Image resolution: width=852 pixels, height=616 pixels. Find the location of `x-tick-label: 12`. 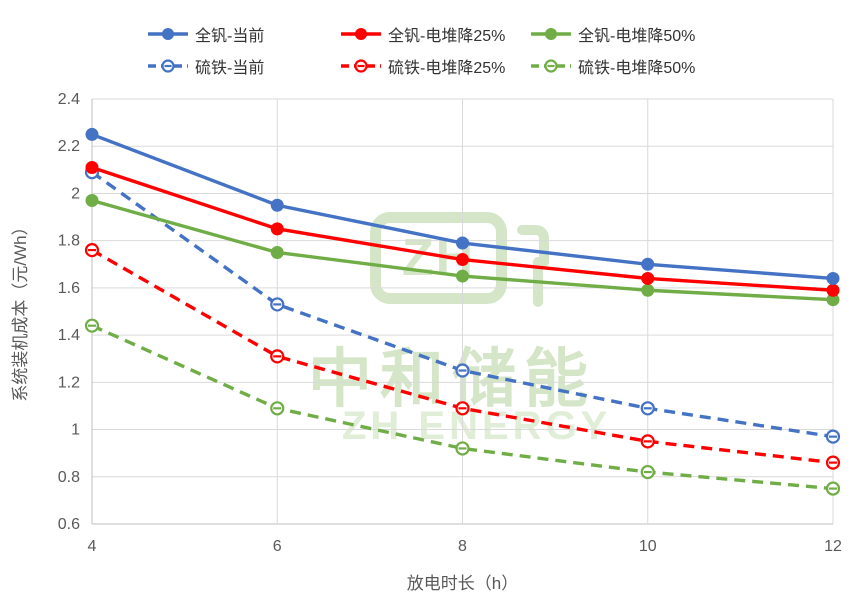

x-tick-label: 12 is located at coordinates (833, 546).